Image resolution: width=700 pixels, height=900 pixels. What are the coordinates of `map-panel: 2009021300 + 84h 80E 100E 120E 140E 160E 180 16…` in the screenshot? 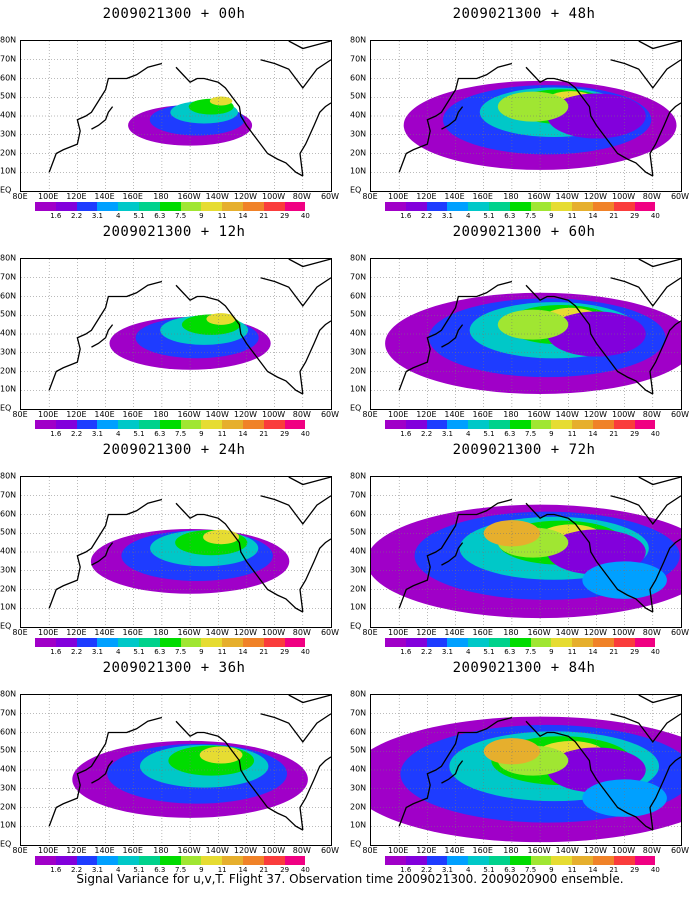 It's located at (524, 766).